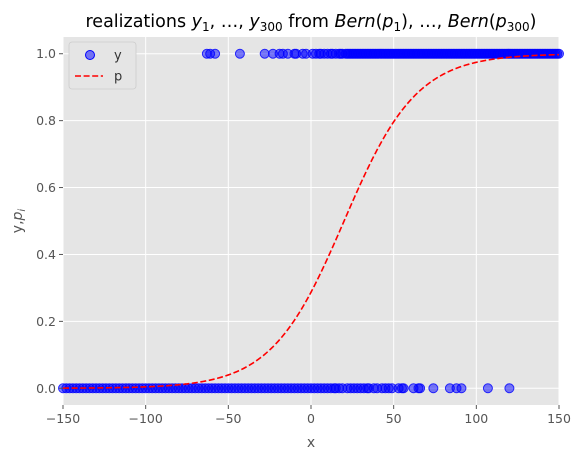 The image size is (582, 463). I want to click on legend-box, so click(102, 65).